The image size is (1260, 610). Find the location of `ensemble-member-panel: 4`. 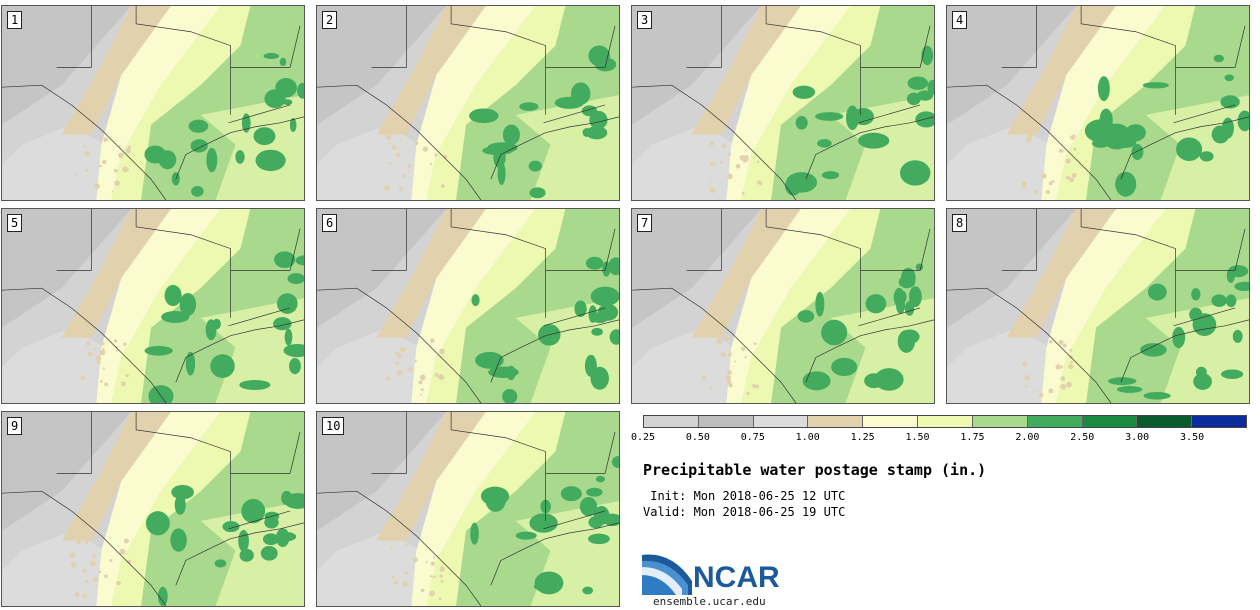

ensemble-member-panel: 4 is located at coordinates (1098, 103).